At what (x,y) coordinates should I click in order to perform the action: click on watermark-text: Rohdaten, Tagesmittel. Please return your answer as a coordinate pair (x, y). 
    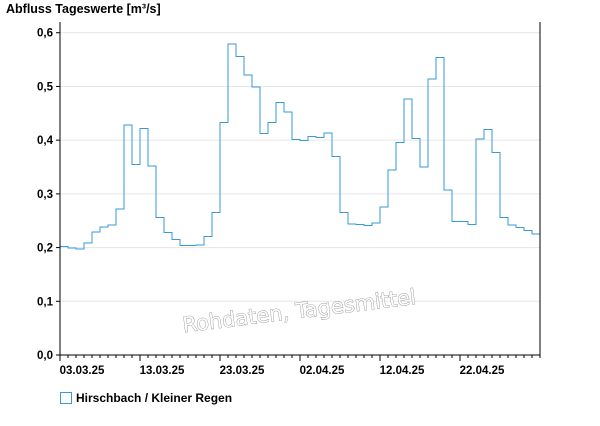
    Looking at the image, I should click on (299, 311).